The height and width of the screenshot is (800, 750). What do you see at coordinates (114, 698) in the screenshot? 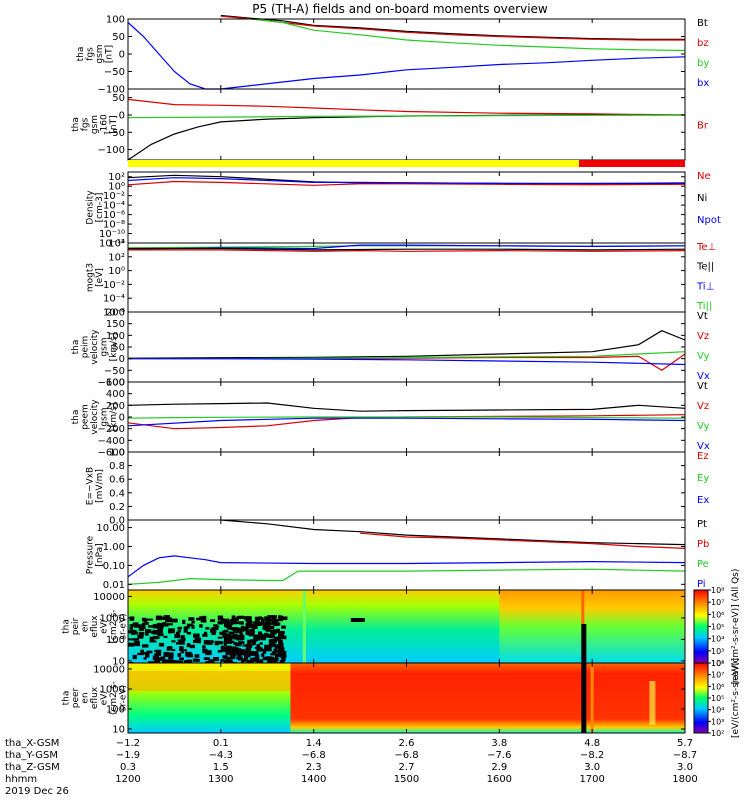
I see `peer_spectrogram-ylabel-line: (cm2-s-` at bounding box center [114, 698].